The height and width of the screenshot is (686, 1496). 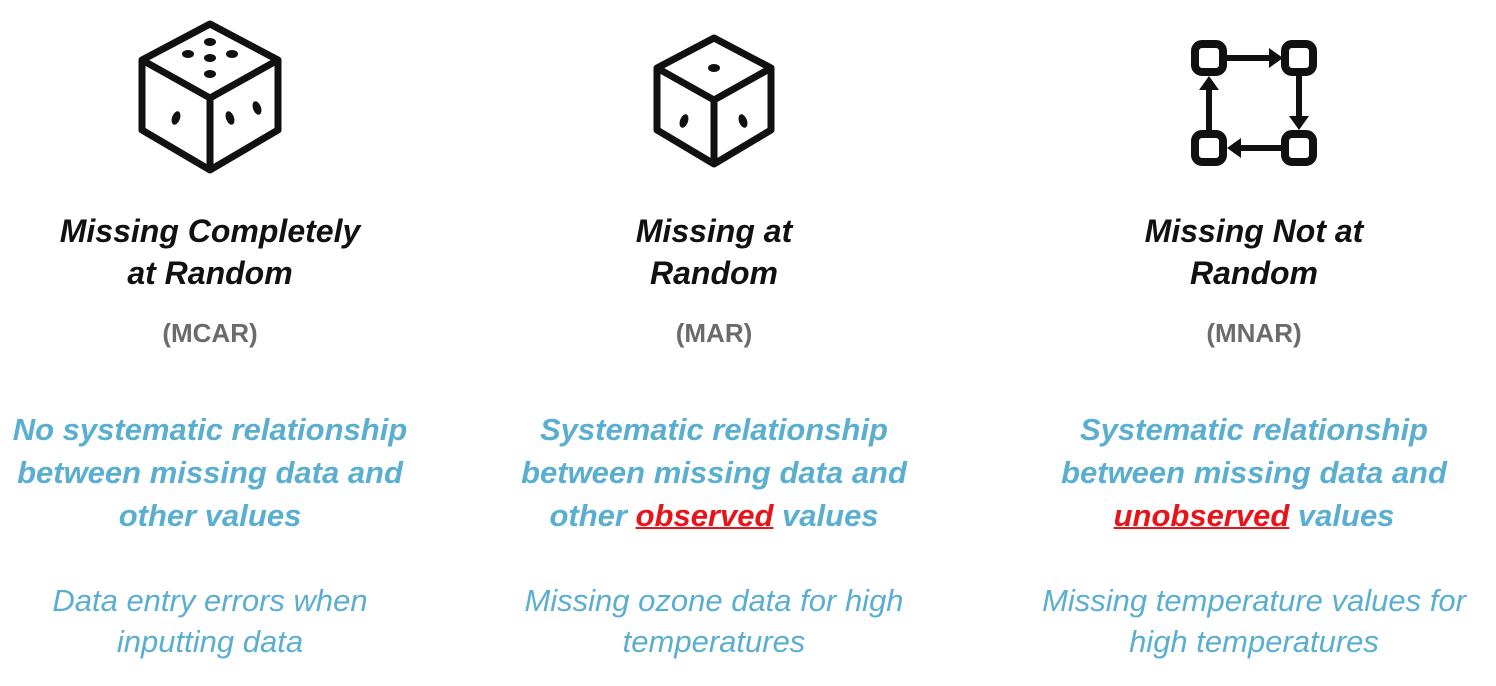 What do you see at coordinates (1254, 231) in the screenshot?
I see `mnar-title-line1: Missing Not at` at bounding box center [1254, 231].